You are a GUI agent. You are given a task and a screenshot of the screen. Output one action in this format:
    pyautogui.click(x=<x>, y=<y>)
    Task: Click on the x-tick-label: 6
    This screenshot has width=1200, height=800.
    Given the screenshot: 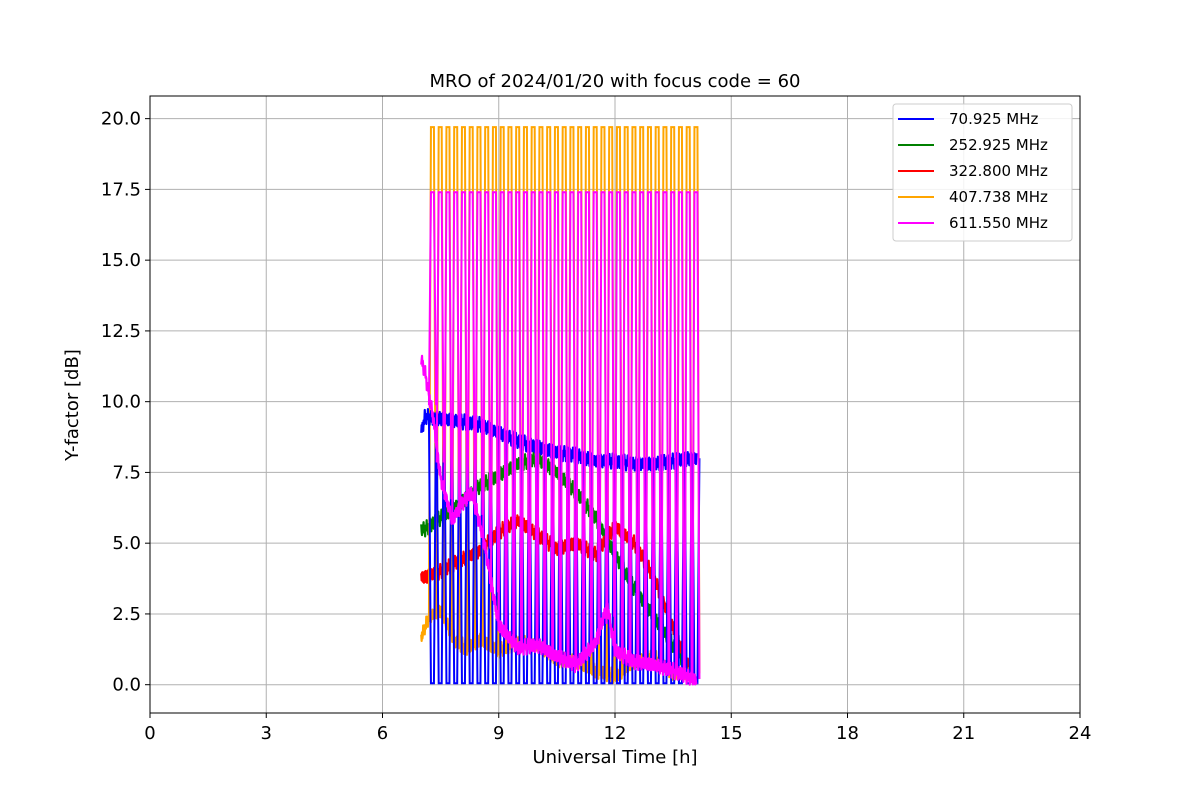 What is the action you would take?
    pyautogui.click(x=382, y=733)
    